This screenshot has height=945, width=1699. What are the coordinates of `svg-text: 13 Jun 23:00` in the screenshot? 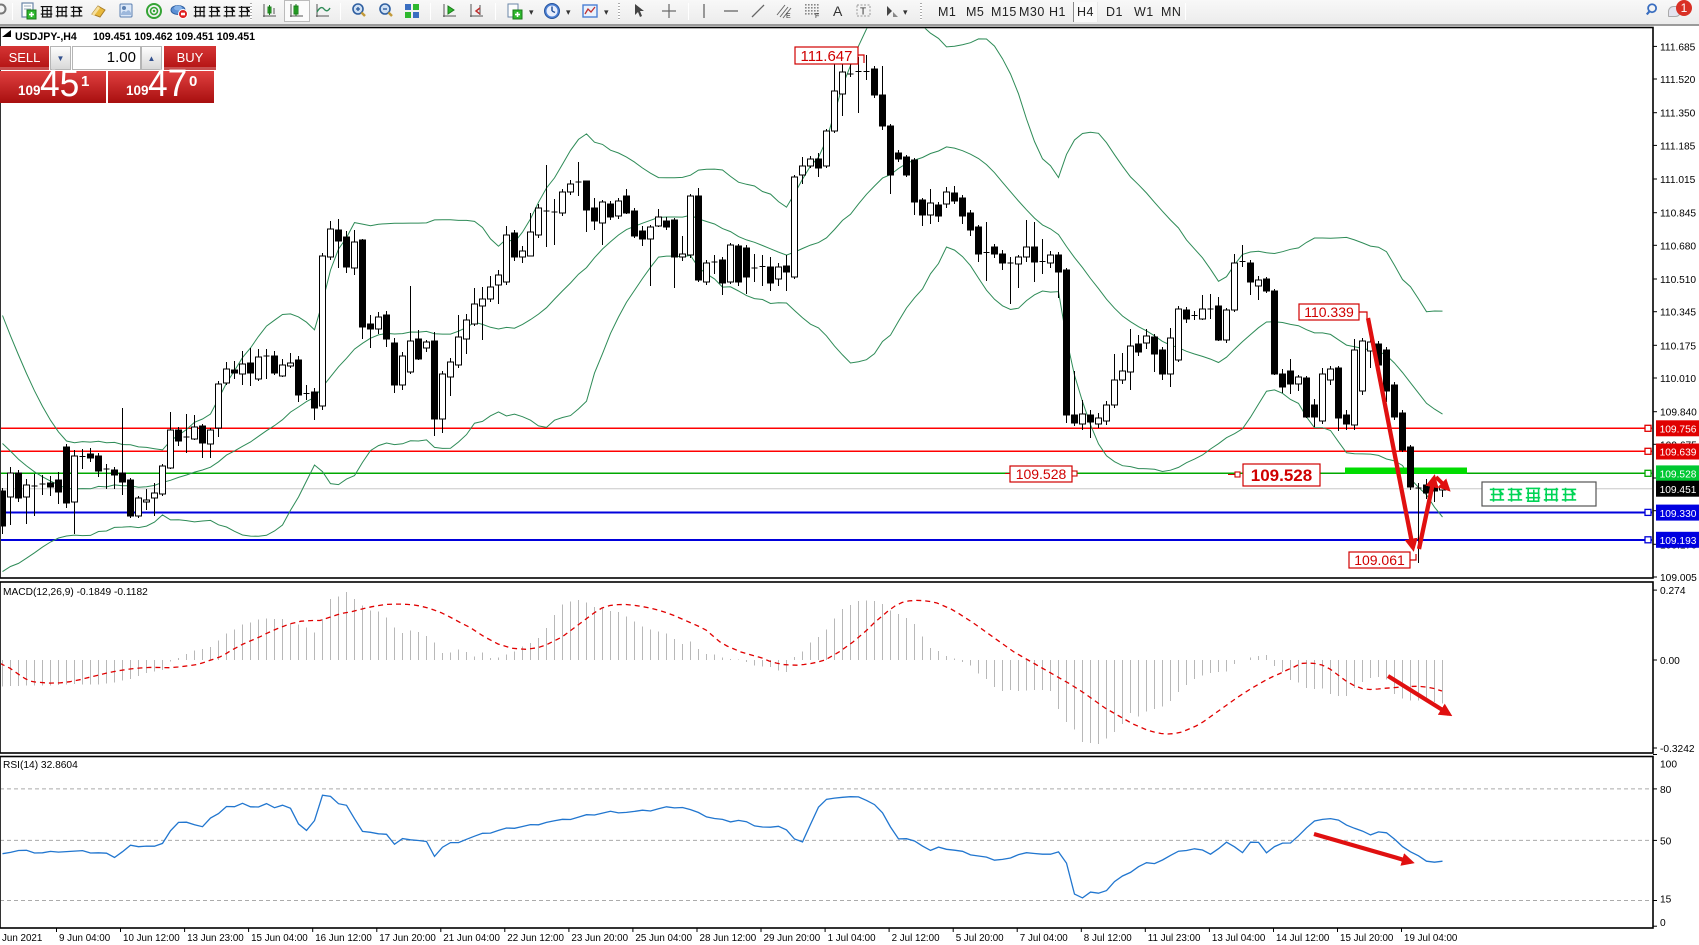 It's located at (215, 938).